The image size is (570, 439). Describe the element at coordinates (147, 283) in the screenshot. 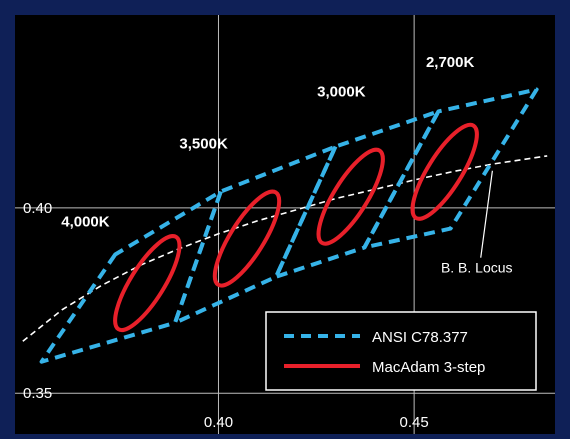

I see `macadam-ellipse-4000k` at that location.